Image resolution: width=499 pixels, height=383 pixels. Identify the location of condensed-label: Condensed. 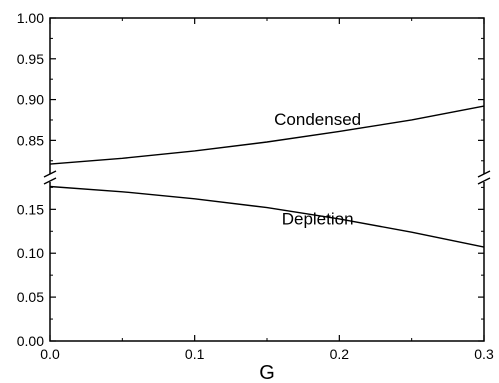
(317, 119).